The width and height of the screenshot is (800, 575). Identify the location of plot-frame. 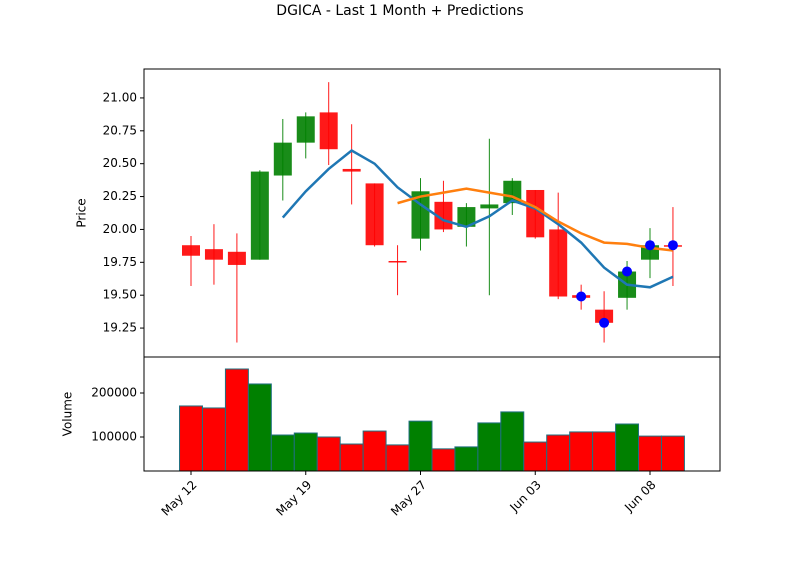
(432, 414).